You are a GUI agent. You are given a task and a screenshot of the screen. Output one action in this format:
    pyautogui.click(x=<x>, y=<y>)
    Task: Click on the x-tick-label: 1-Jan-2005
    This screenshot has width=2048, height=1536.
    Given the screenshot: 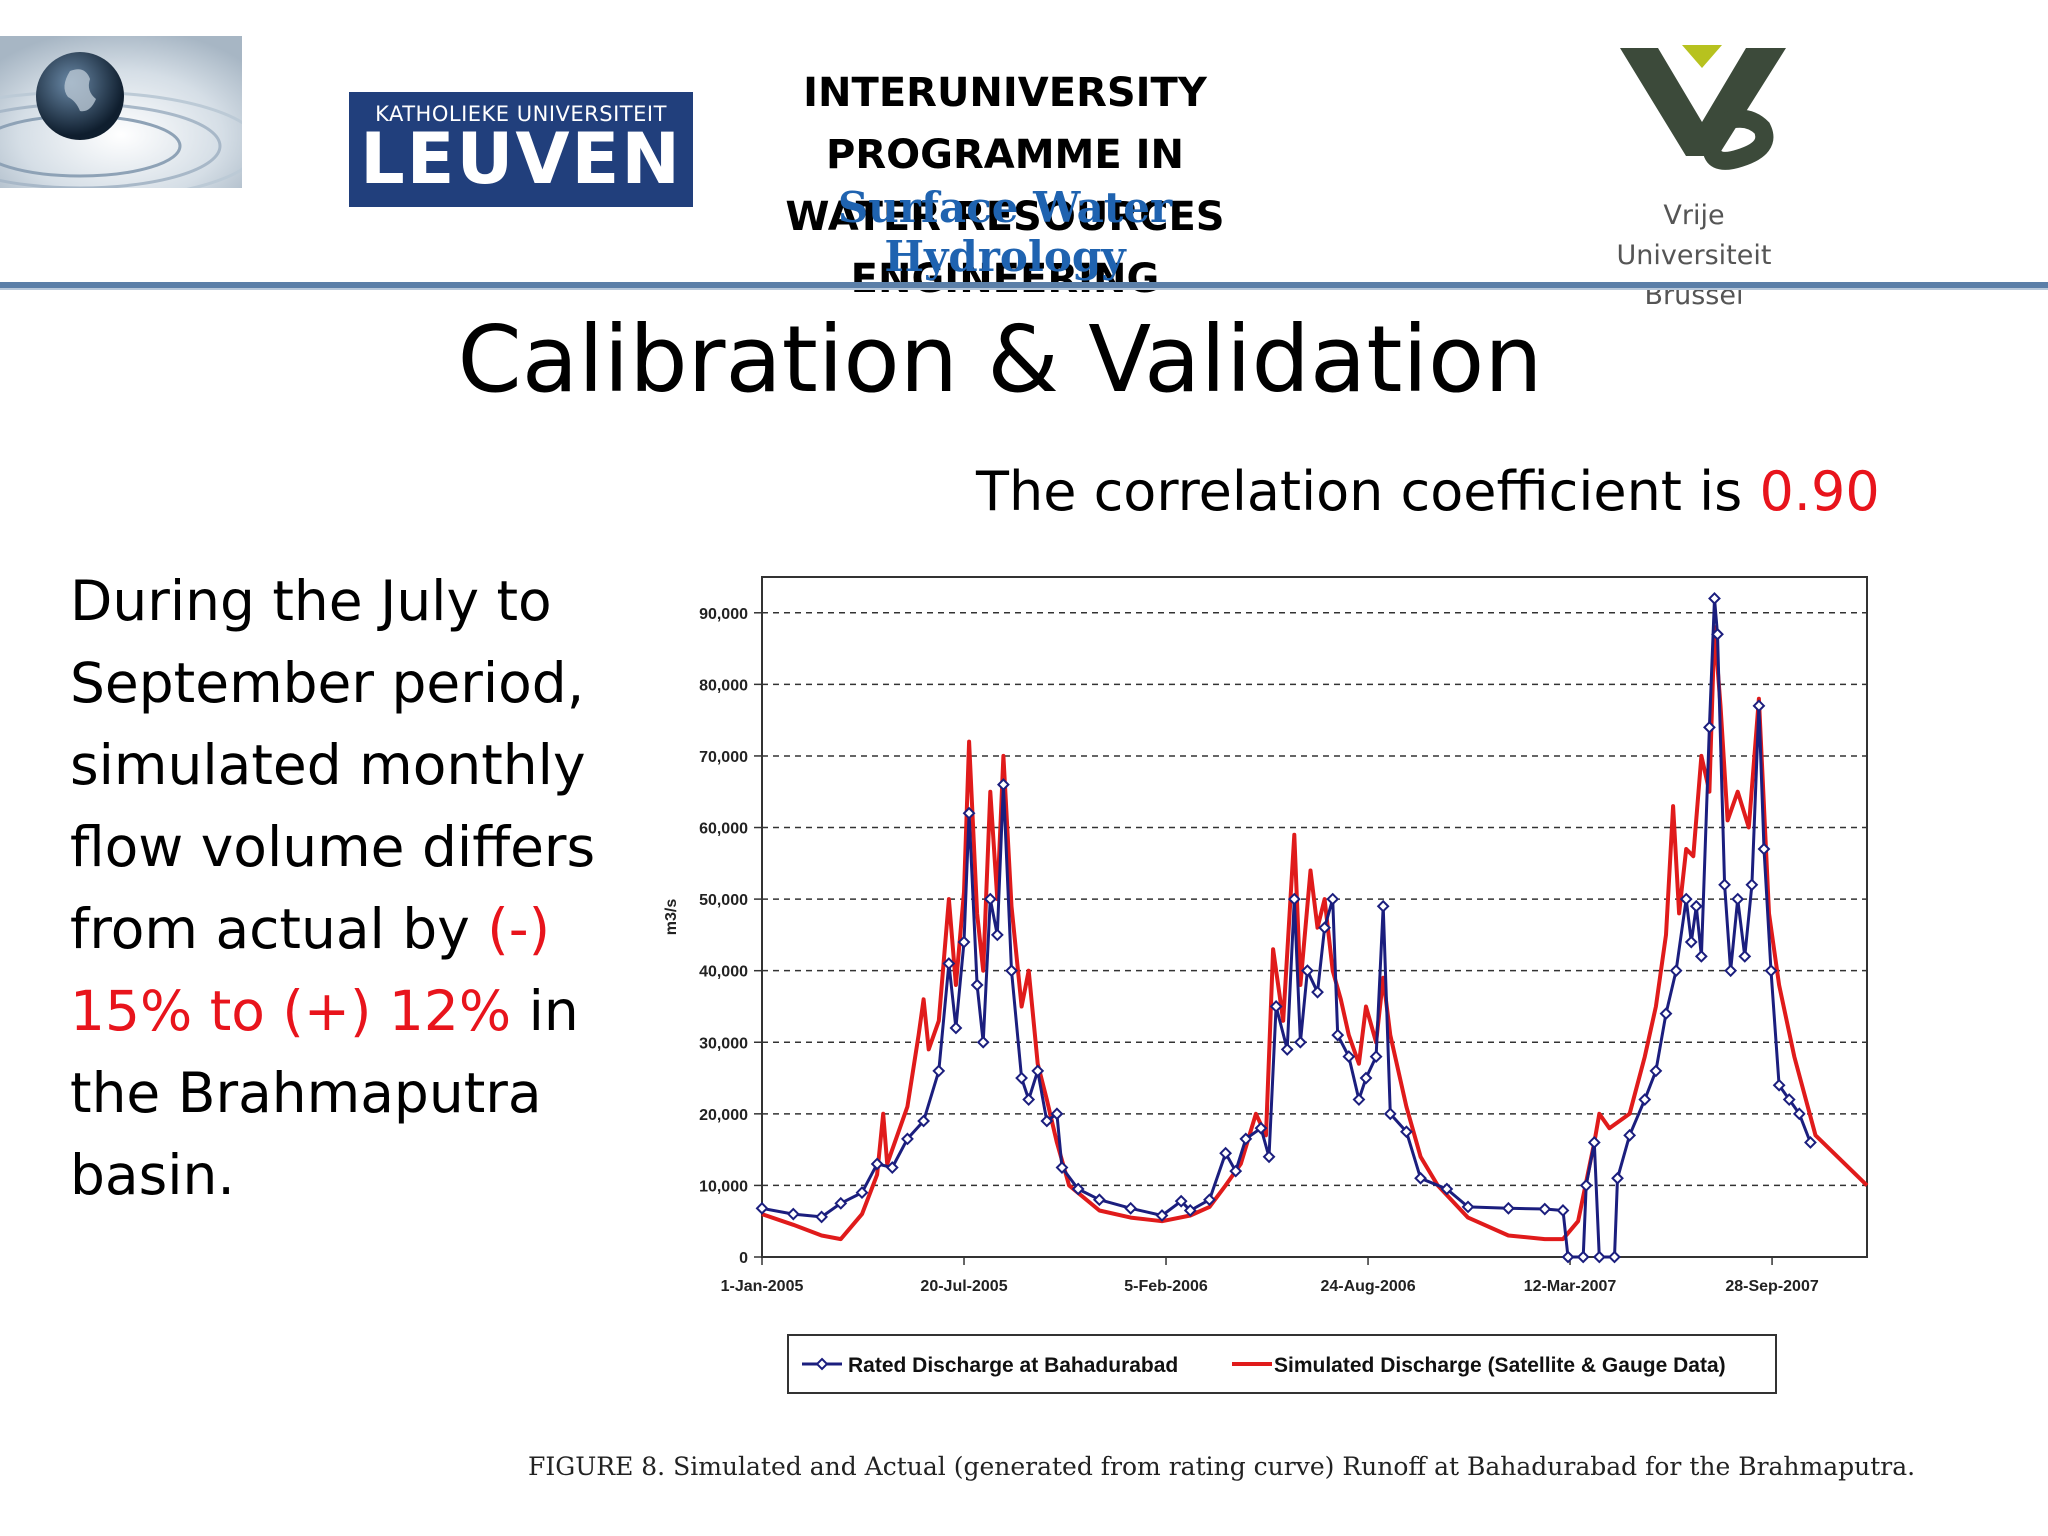 What is the action you would take?
    pyautogui.click(x=762, y=1286)
    